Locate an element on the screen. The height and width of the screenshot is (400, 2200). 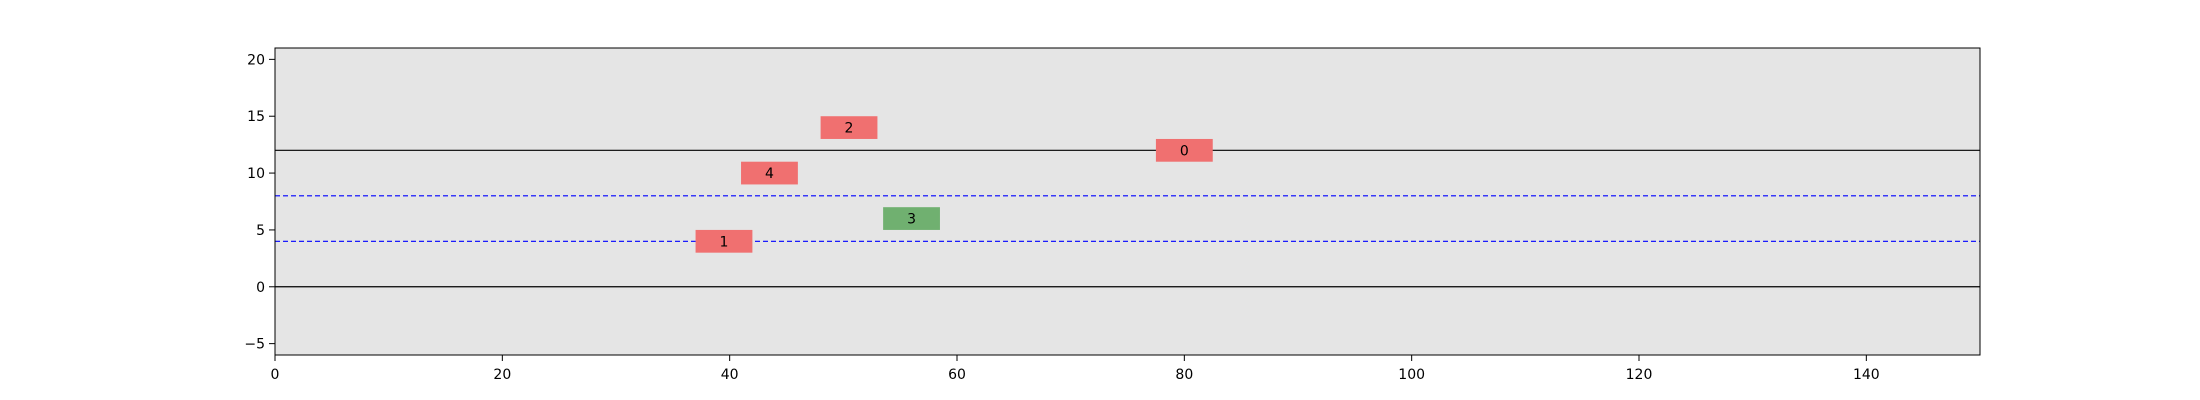
box-1: 1 is located at coordinates (724, 241).